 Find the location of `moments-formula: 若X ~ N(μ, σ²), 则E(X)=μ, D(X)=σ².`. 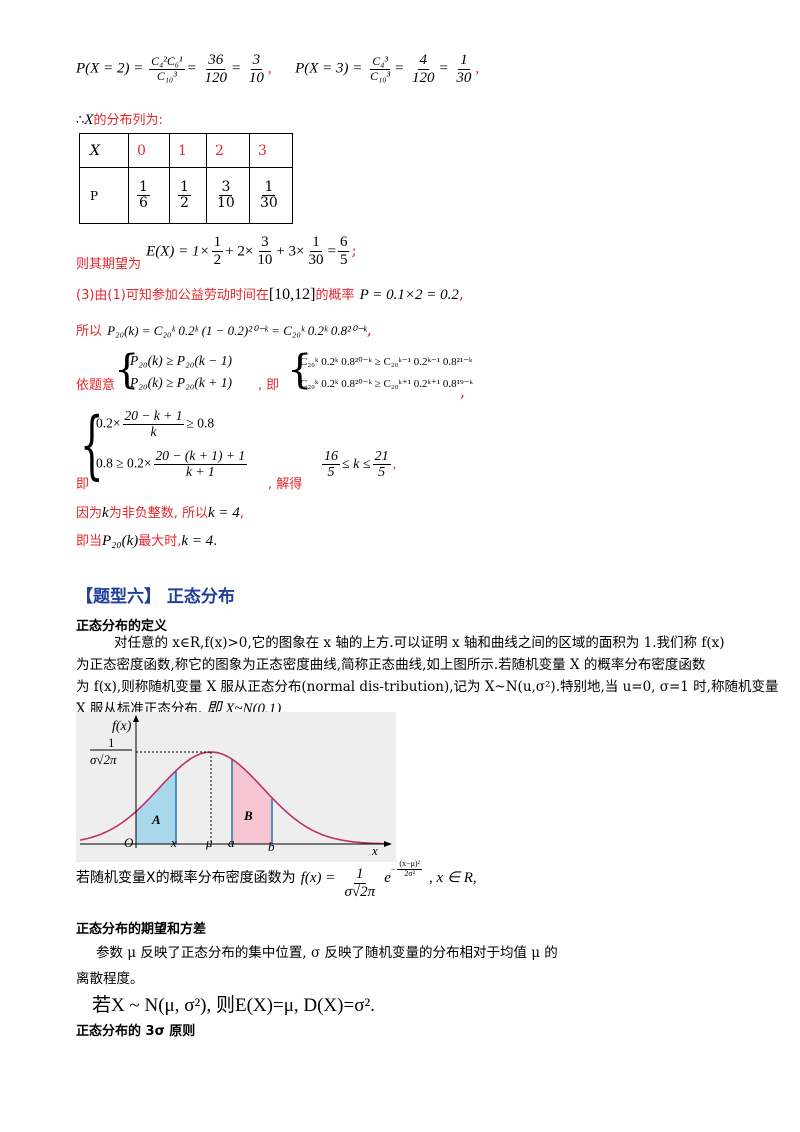

moments-formula: 若X ~ N(μ, σ²), 则E(X)=μ, D(X)=σ². is located at coordinates (233, 1005).